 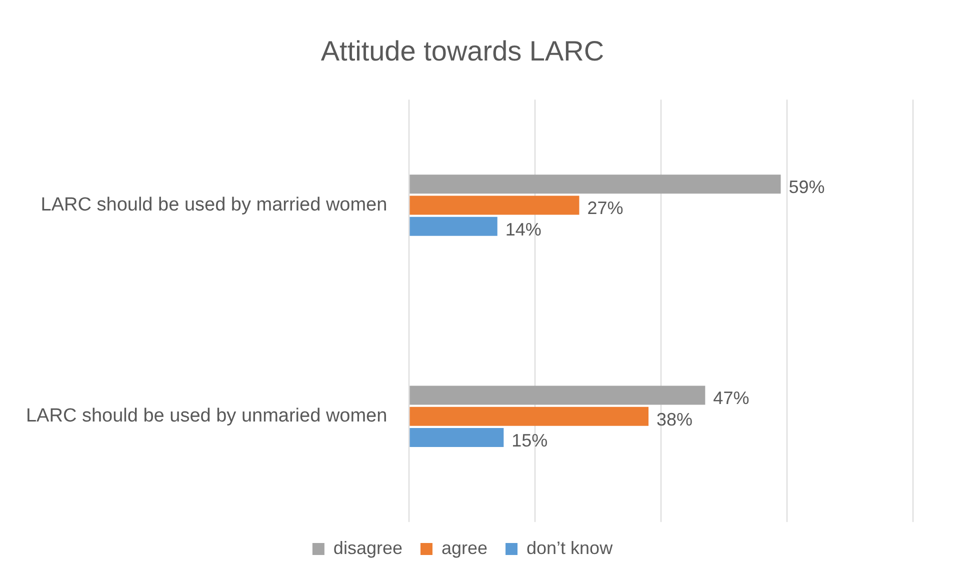 I want to click on data-label: 27%, so click(x=605, y=208).